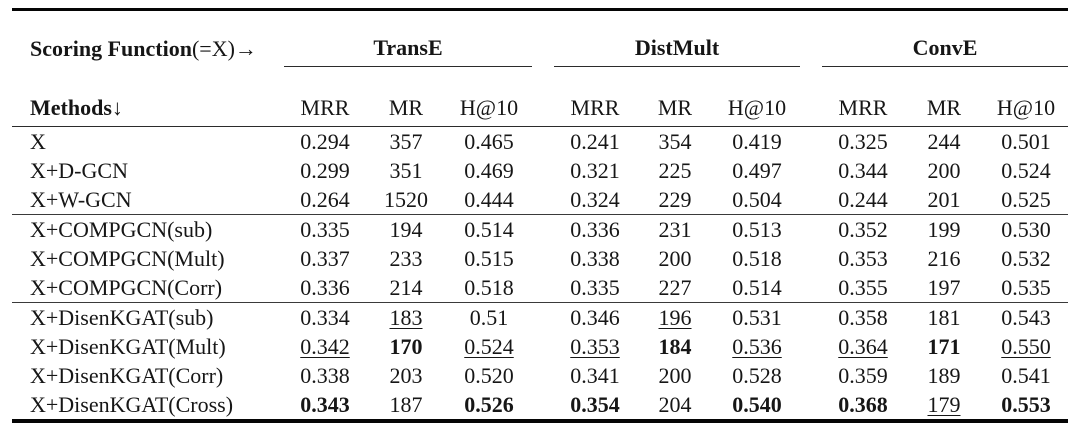 This screenshot has width=1080, height=429. What do you see at coordinates (489, 258) in the screenshot?
I see `metric-cell: 0.515` at bounding box center [489, 258].